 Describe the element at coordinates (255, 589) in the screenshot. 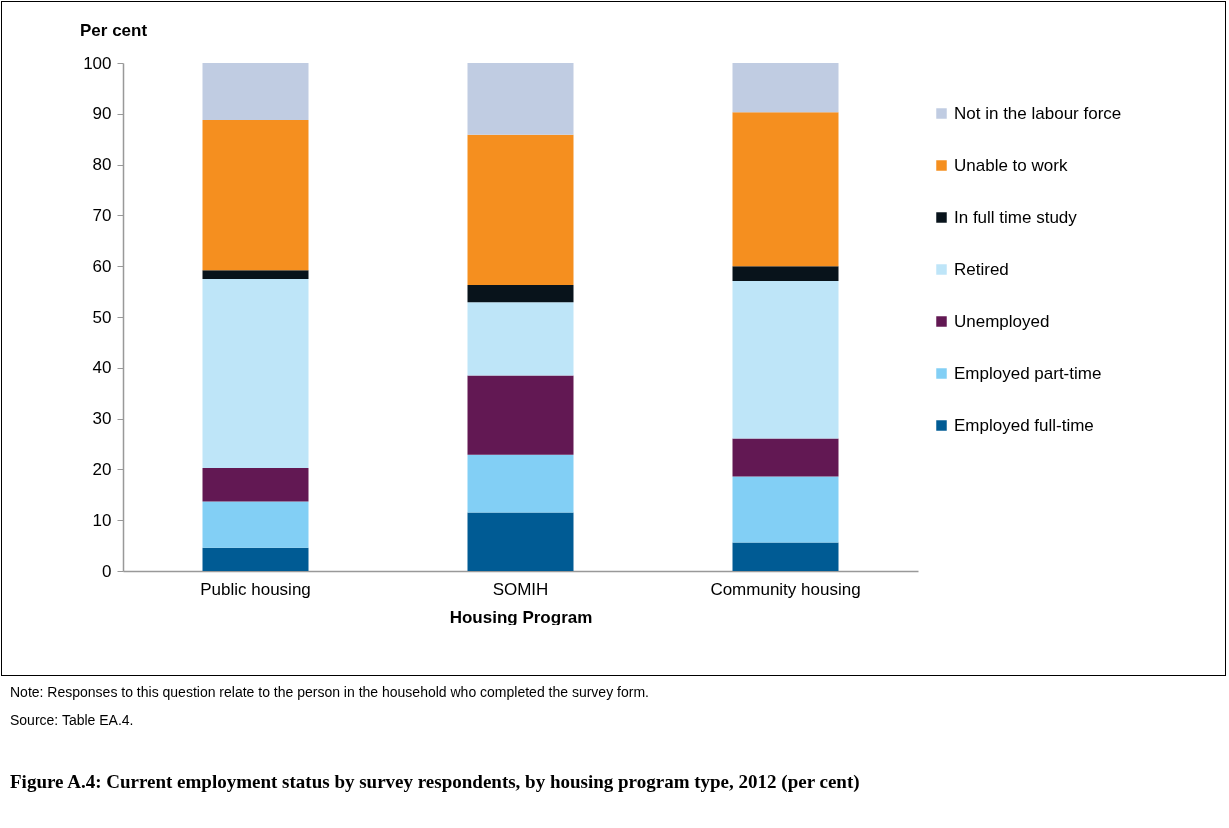

I see `x-tick-label: Public housing` at that location.